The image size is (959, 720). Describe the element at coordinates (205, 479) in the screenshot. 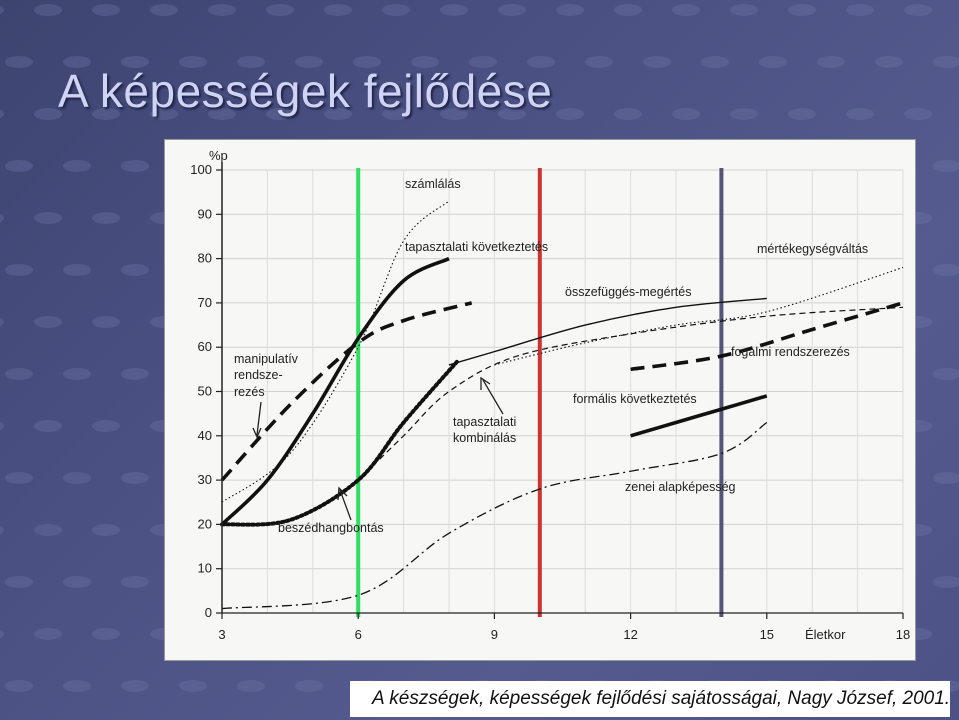

I see `y-tick-label: 30` at that location.